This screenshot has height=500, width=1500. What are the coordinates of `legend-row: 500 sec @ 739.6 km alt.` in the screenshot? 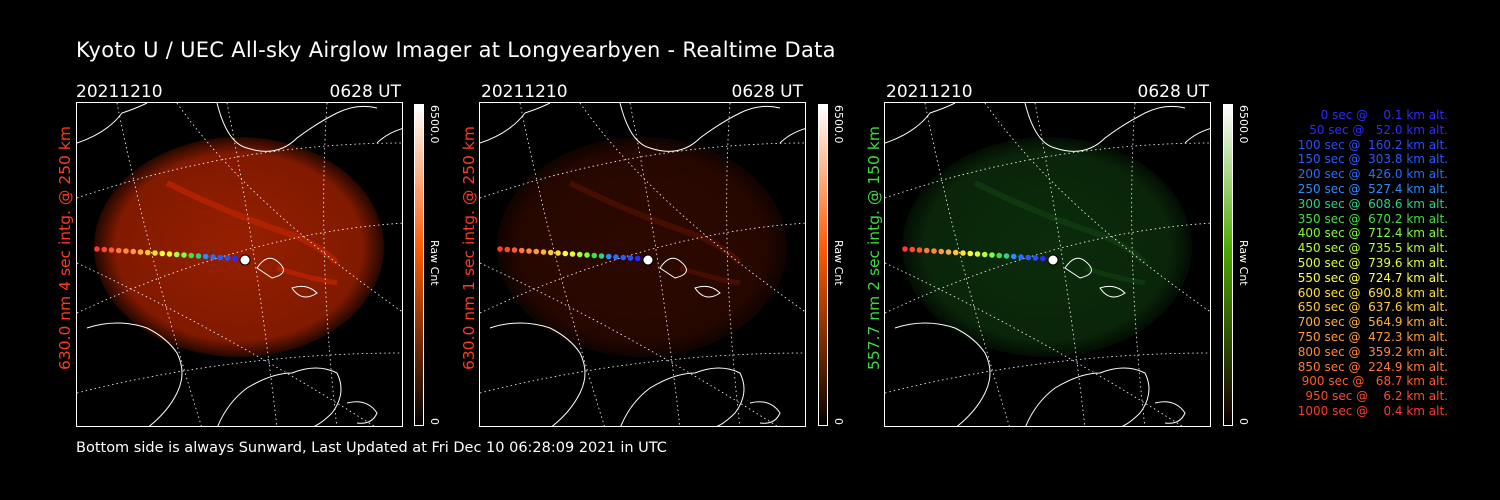 It's located at (1370, 262).